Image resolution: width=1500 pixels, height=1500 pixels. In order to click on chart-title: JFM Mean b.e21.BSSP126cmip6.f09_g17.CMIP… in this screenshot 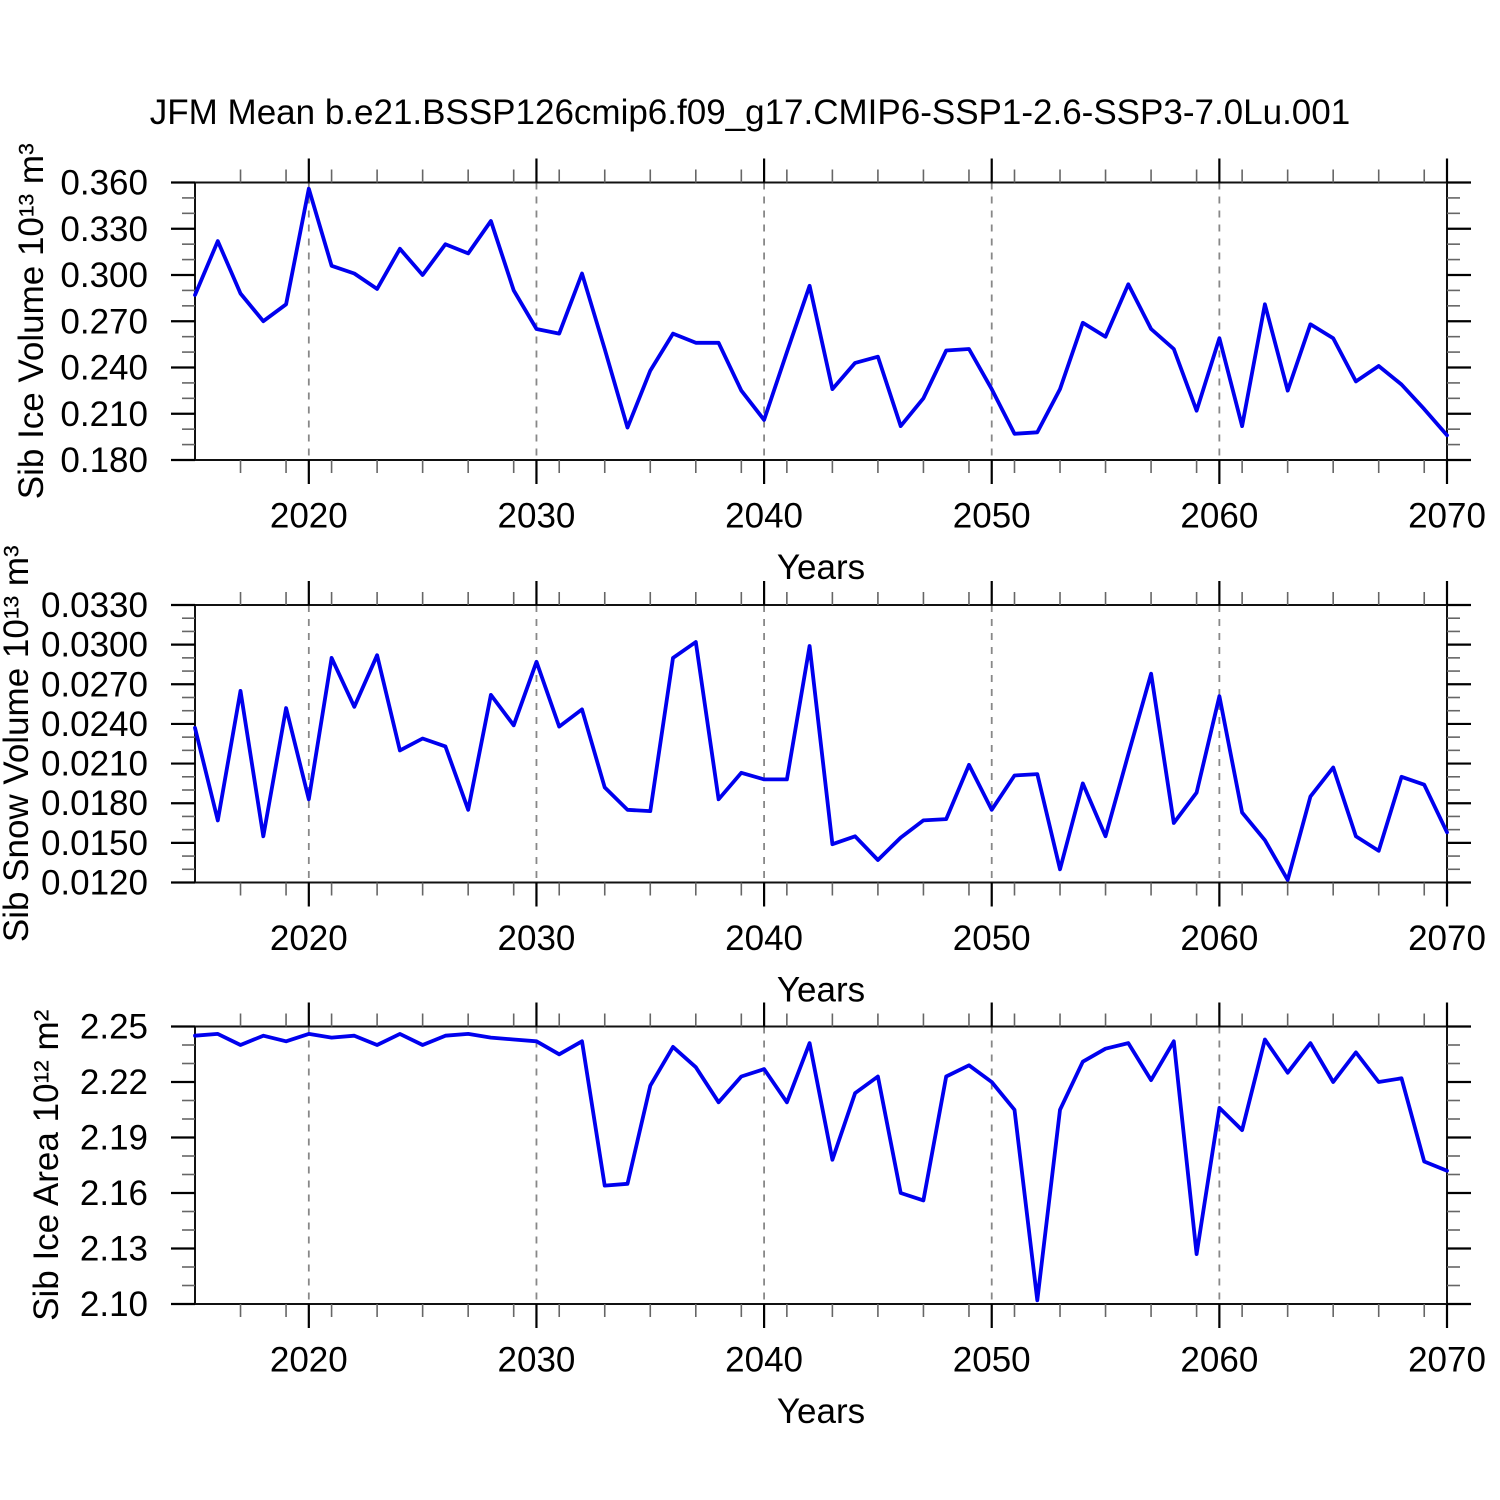, I will do `click(750, 112)`.